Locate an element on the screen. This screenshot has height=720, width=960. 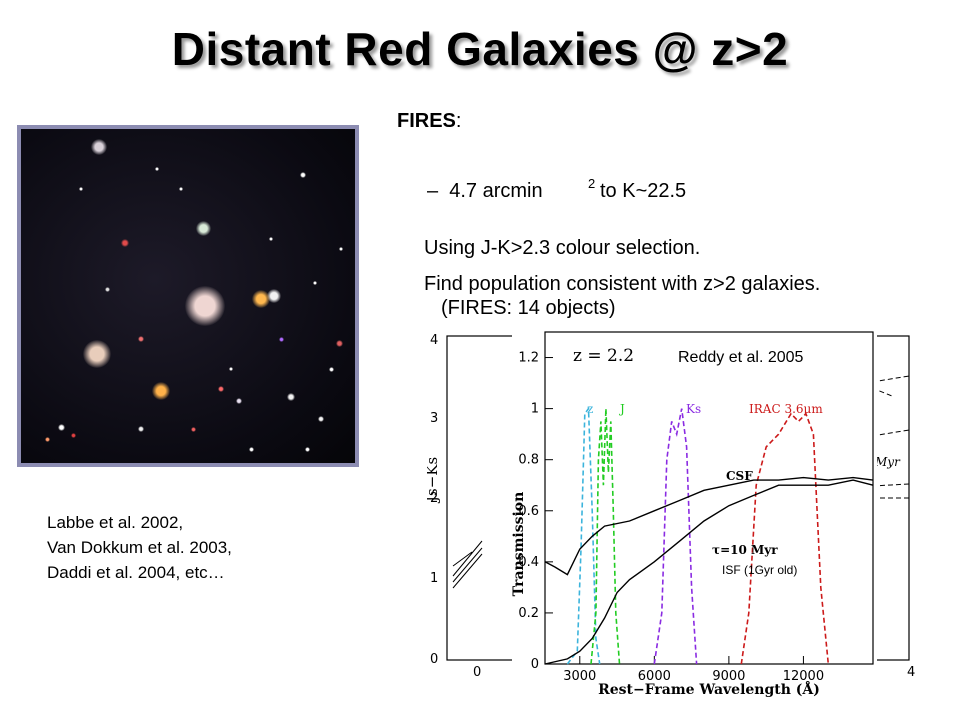
back-ytick: 3 is located at coordinates (434, 418).